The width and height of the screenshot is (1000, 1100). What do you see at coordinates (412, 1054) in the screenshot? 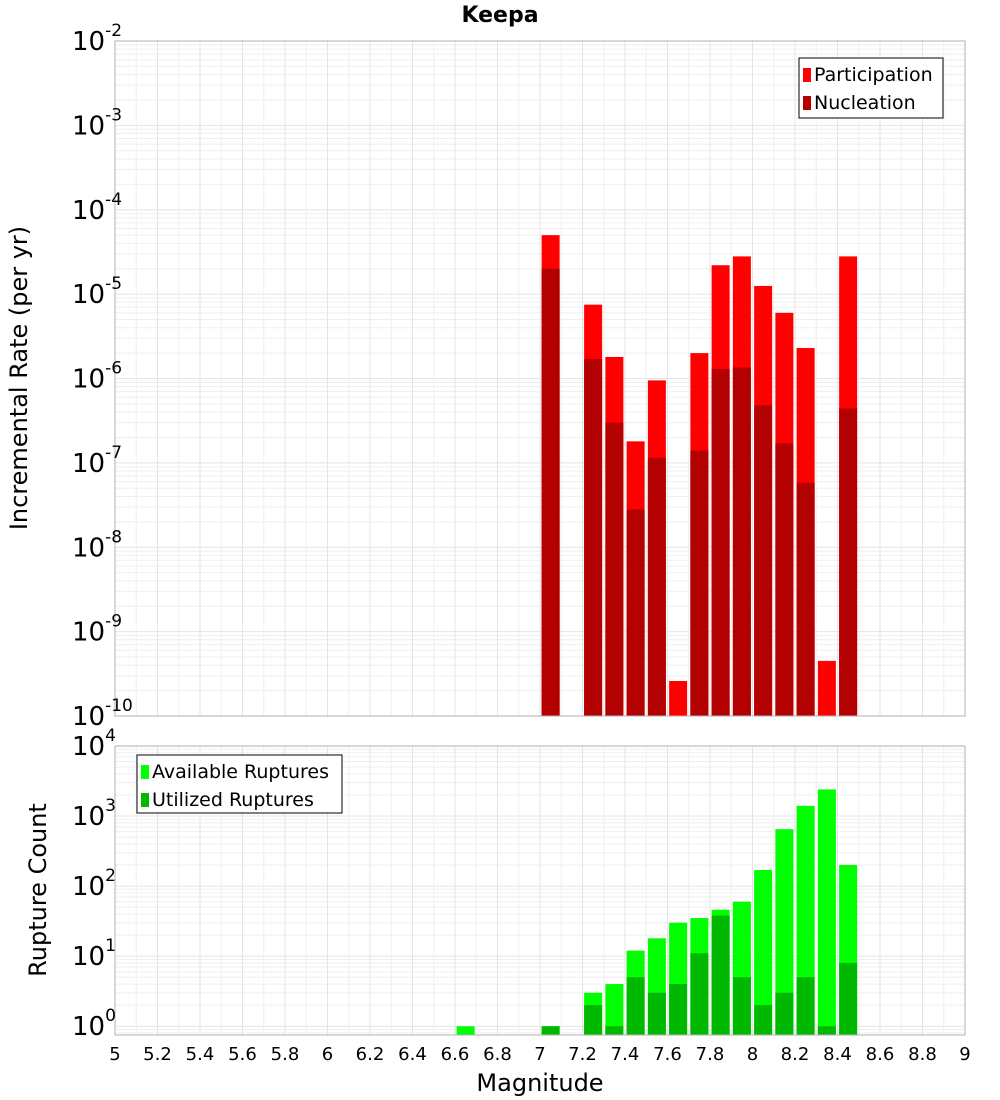
I see `x-tick-label: 6.4` at bounding box center [412, 1054].